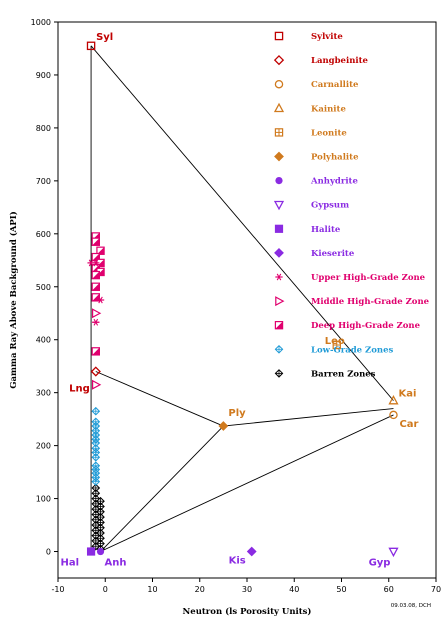 This screenshot has width=446, height=629. Describe the element at coordinates (343, 374) in the screenshot. I see `legend-label-barren-zones: Barren Zones` at that location.